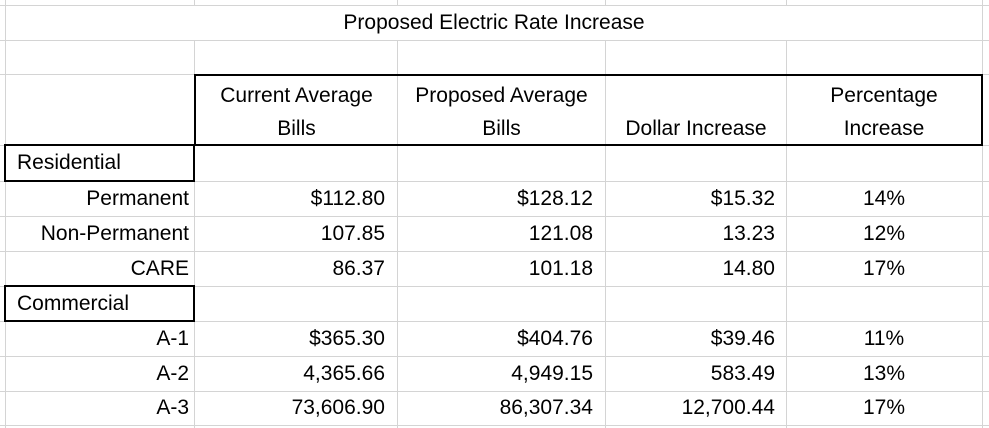 This screenshot has height=428, width=989. Describe the element at coordinates (555, 338) in the screenshot. I see `cell-proposed: $404.76` at that location.